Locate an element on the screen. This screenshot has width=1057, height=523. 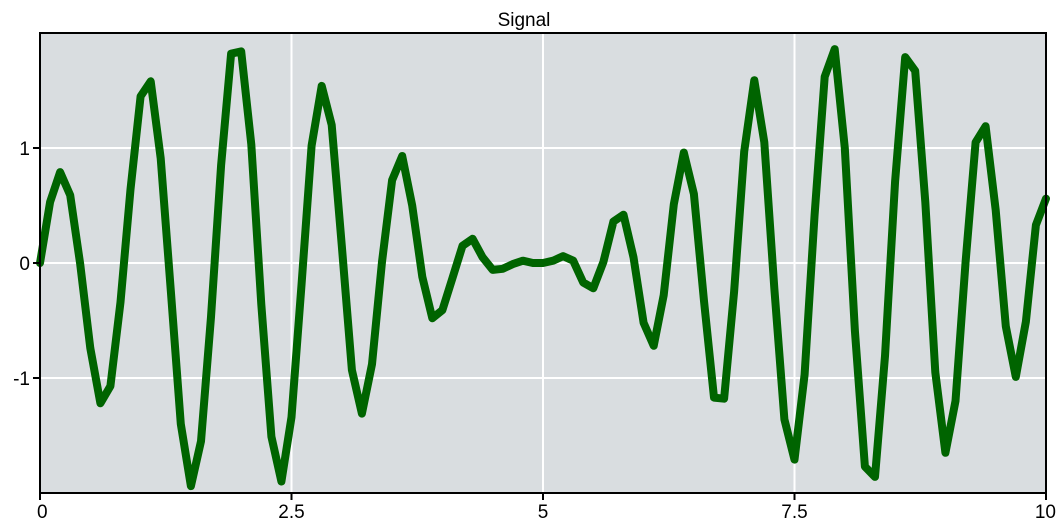
x-tick-label: 10 is located at coordinates (1045, 512).